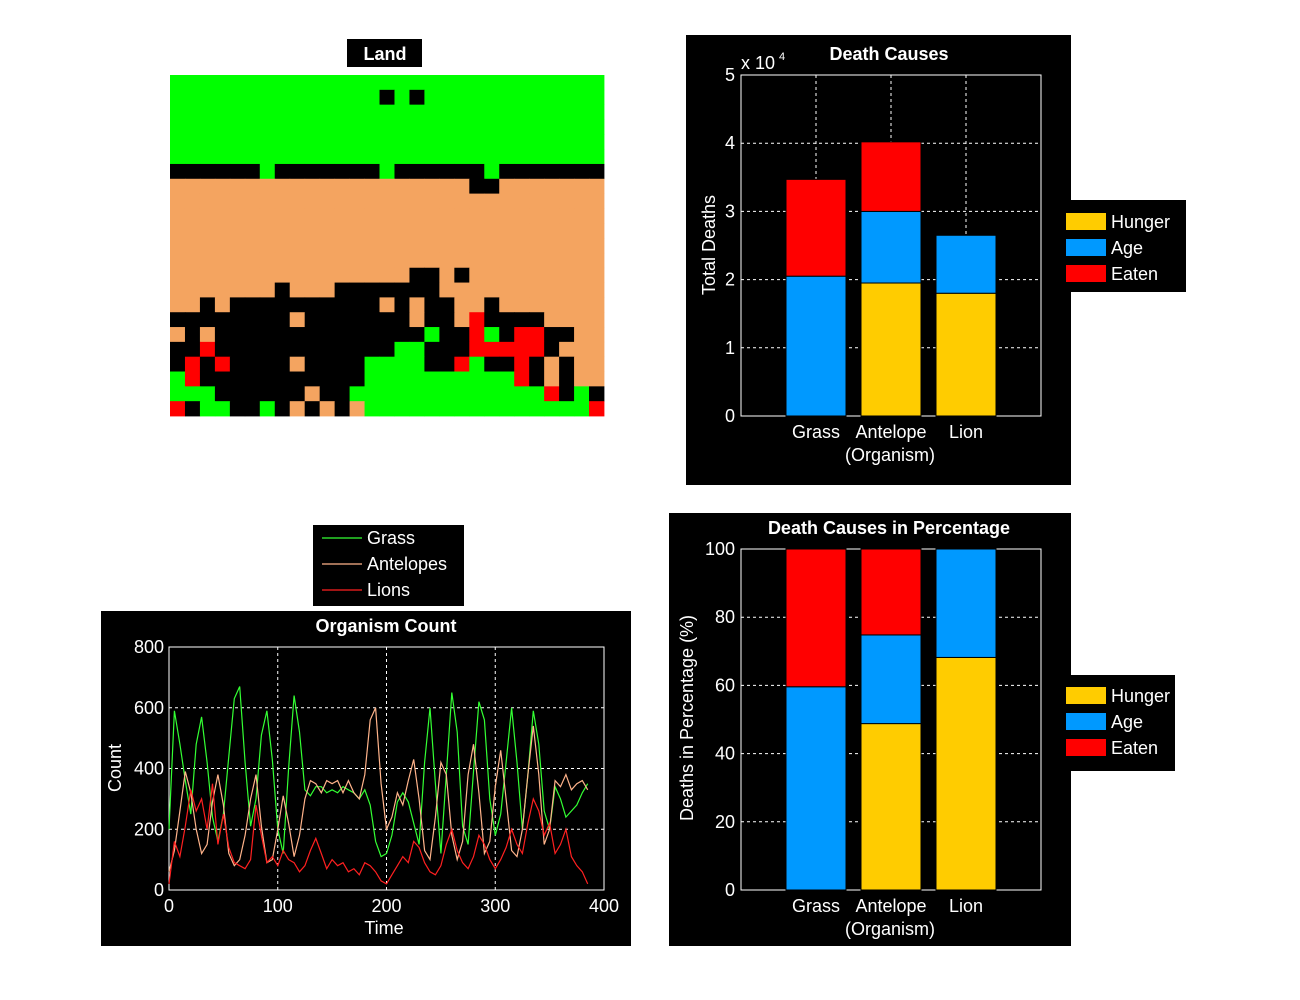 The height and width of the screenshot is (1000, 1300). What do you see at coordinates (725, 822) in the screenshot?
I see `y-tick-label: 20` at bounding box center [725, 822].